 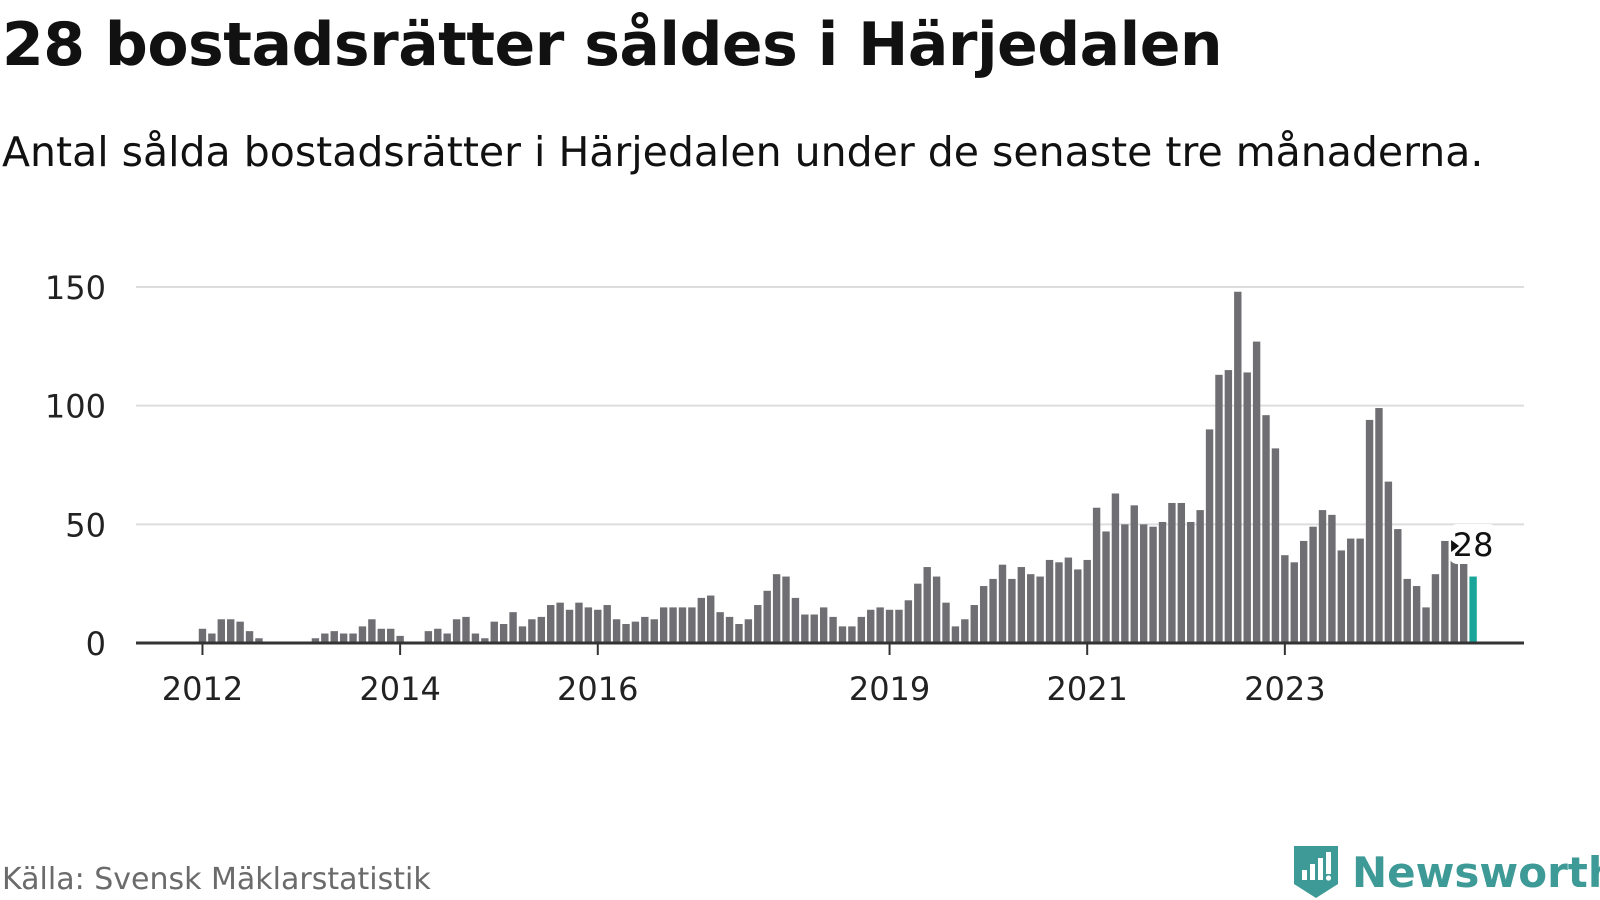 What do you see at coordinates (1445, 872) in the screenshot?
I see `brand-logo: Newsworthy` at bounding box center [1445, 872].